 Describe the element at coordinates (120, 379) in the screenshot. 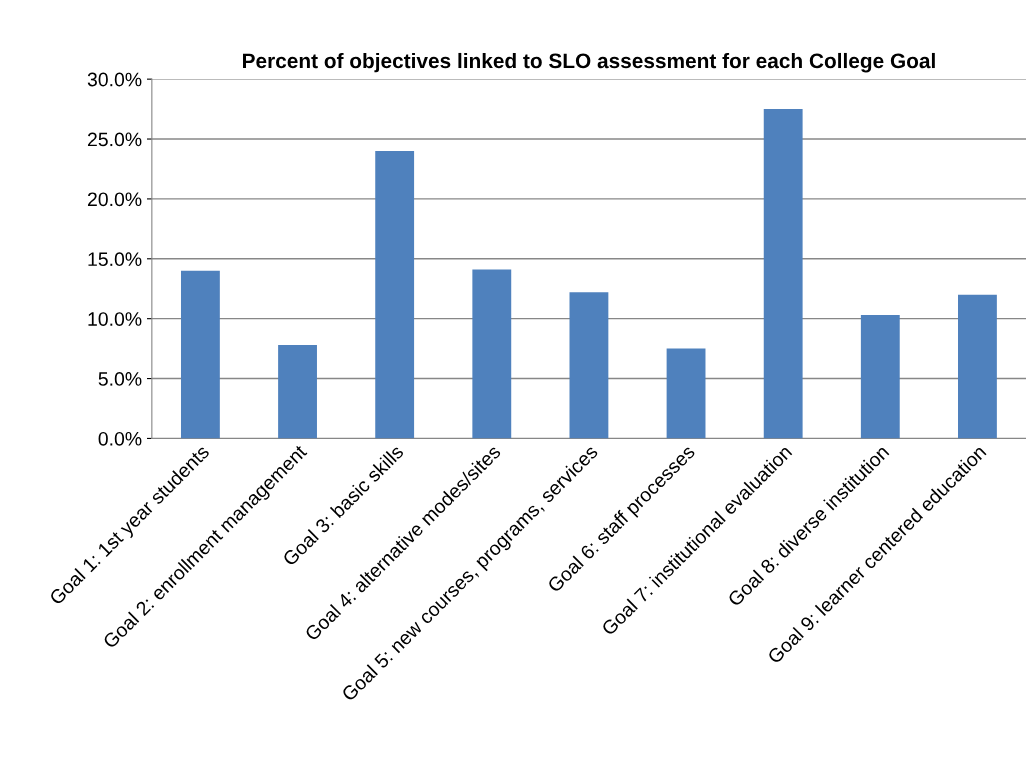

I see `y-tick-label: 5.0%` at that location.